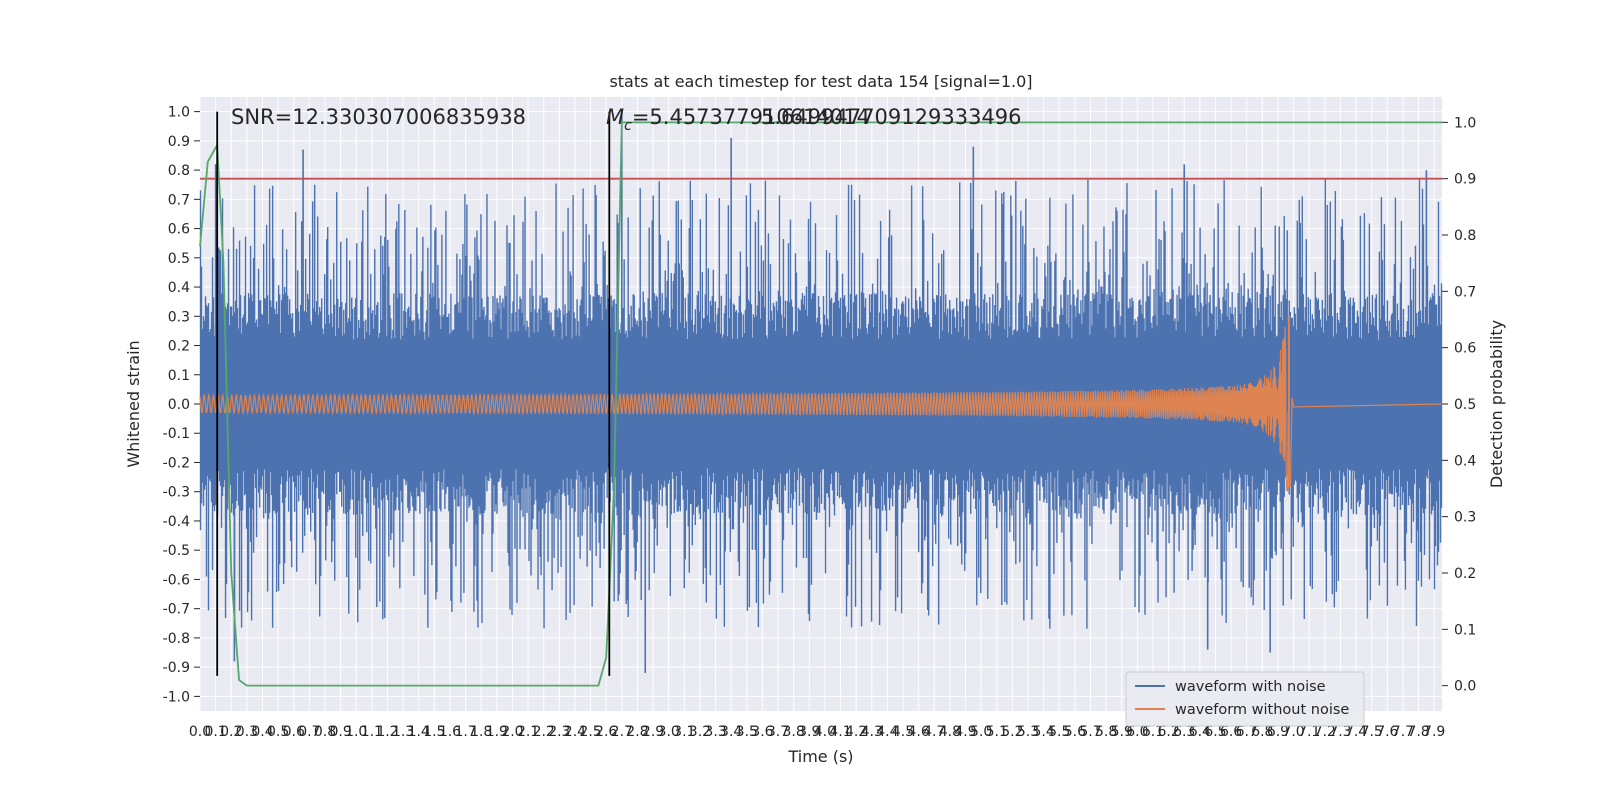  I want to click on x-tick-label: 0.2, so click(231, 732).